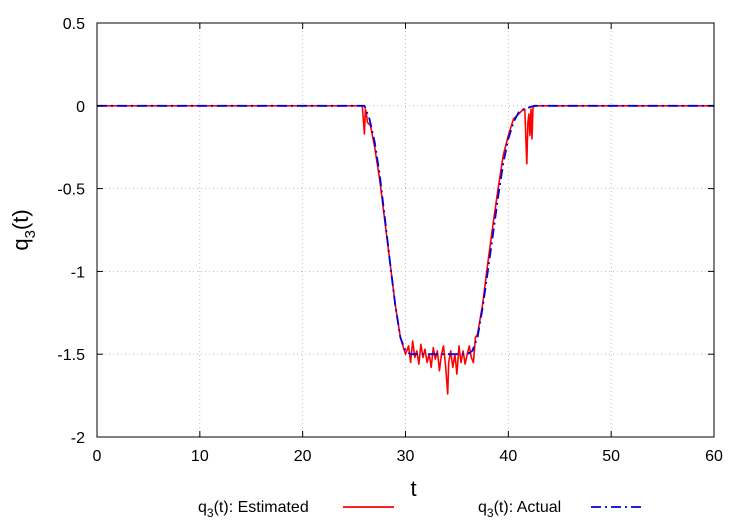 The image size is (750, 525). Describe the element at coordinates (30, 234) in the screenshot. I see `y-axis-title-subscript: 3` at that location.